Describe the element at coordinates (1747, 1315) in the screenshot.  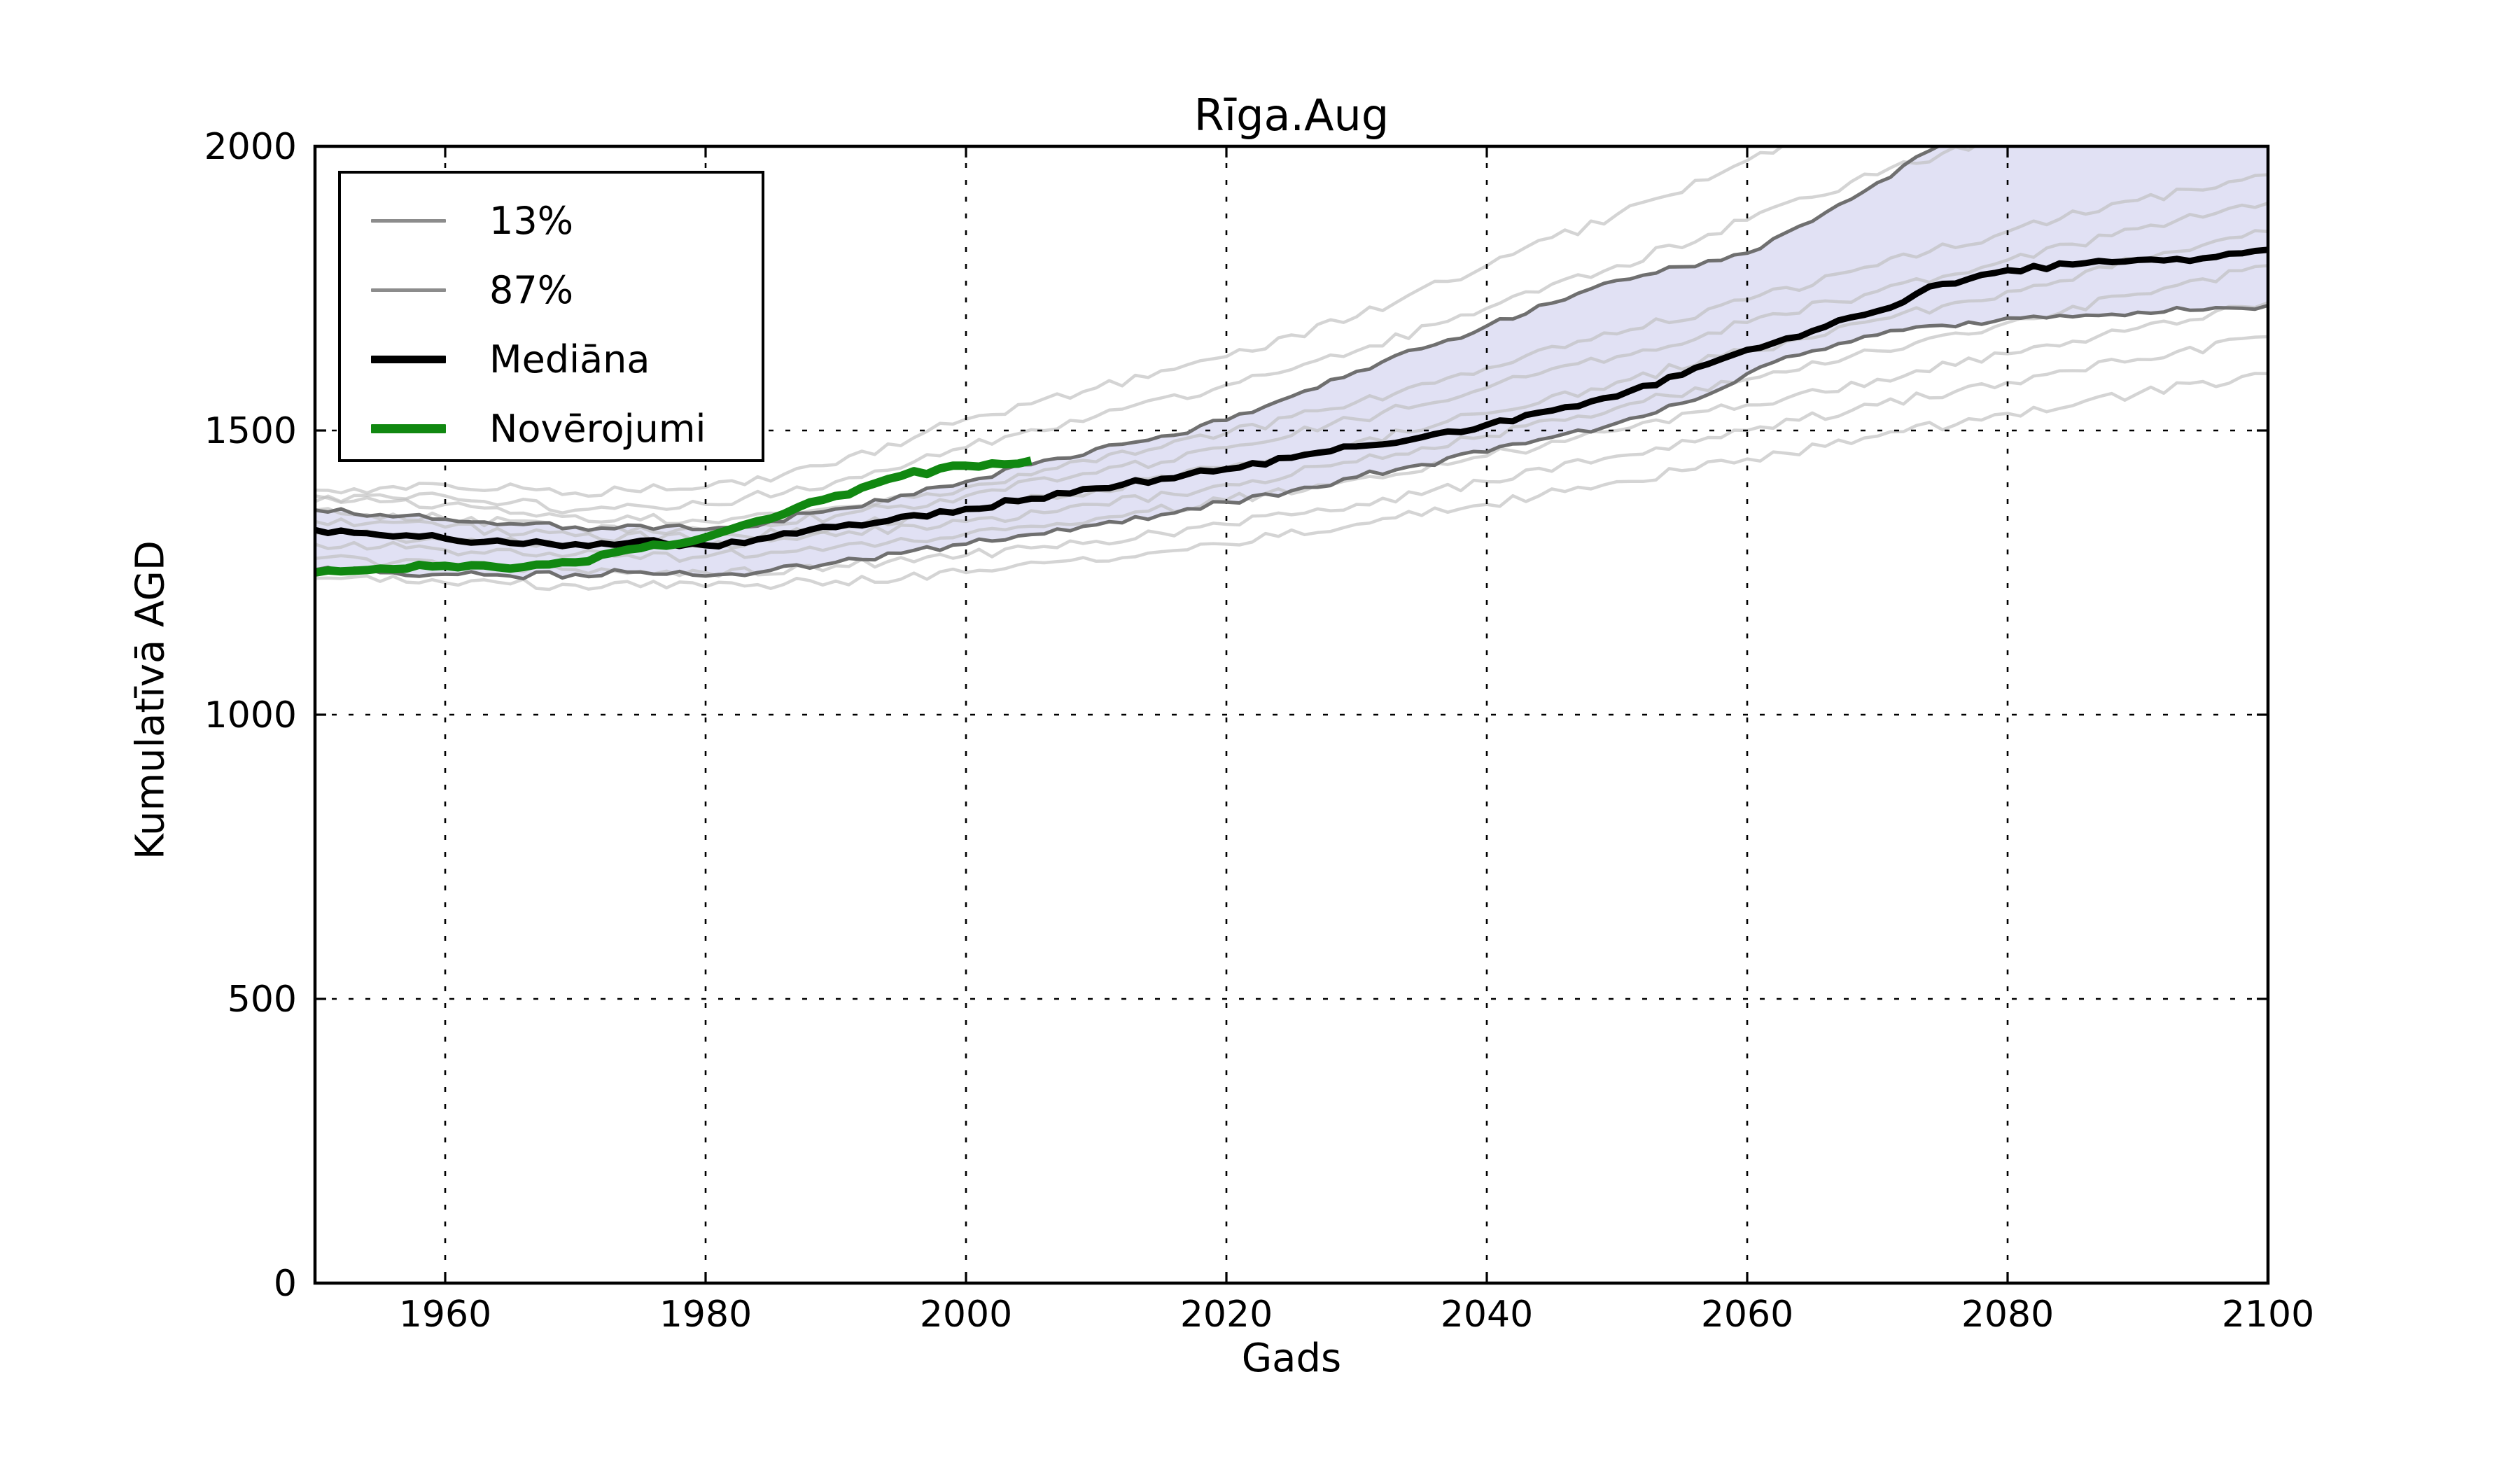
I see `x-tick-label: 2060` at that location.